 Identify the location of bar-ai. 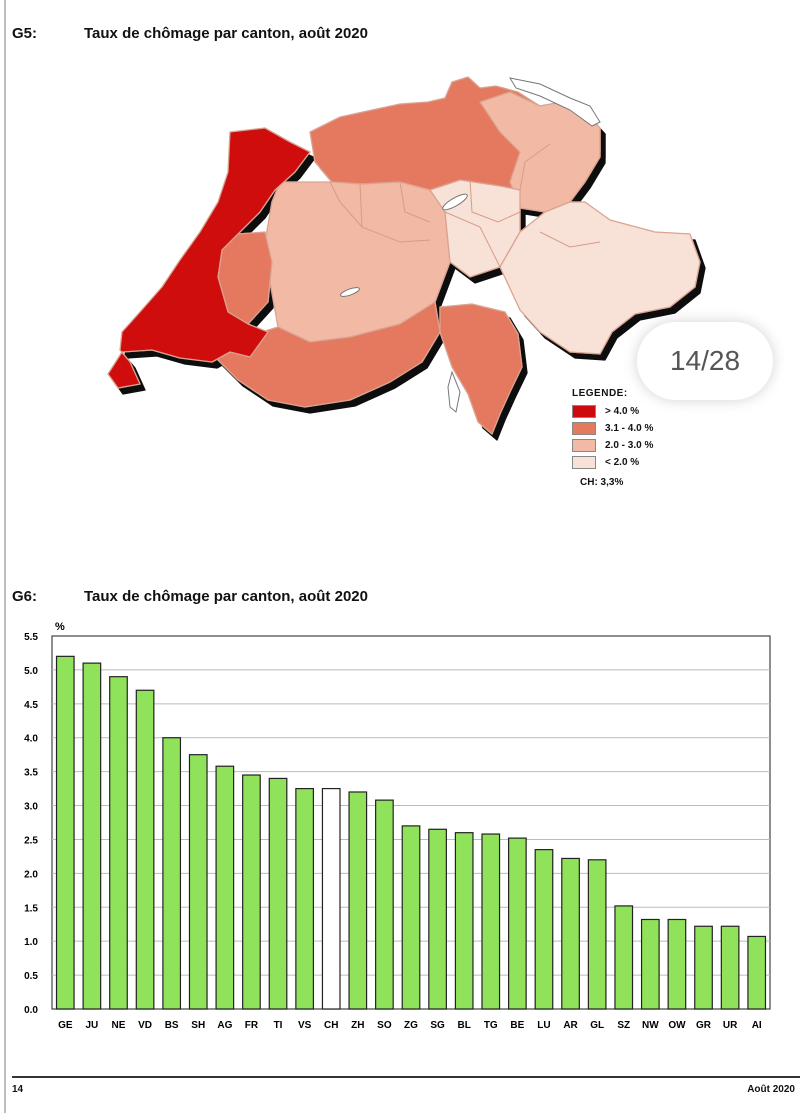
(757, 972).